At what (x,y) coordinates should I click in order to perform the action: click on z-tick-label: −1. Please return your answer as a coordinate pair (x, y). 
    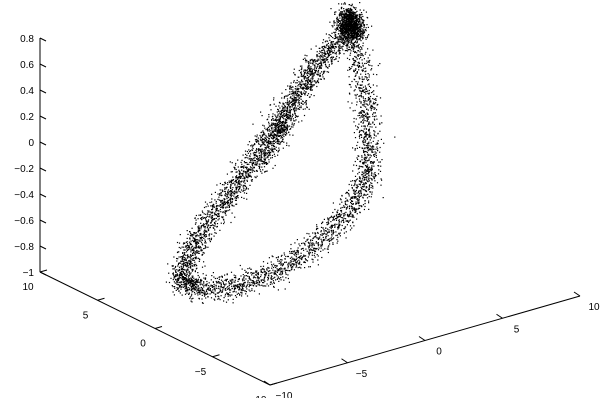
    Looking at the image, I should click on (29, 273).